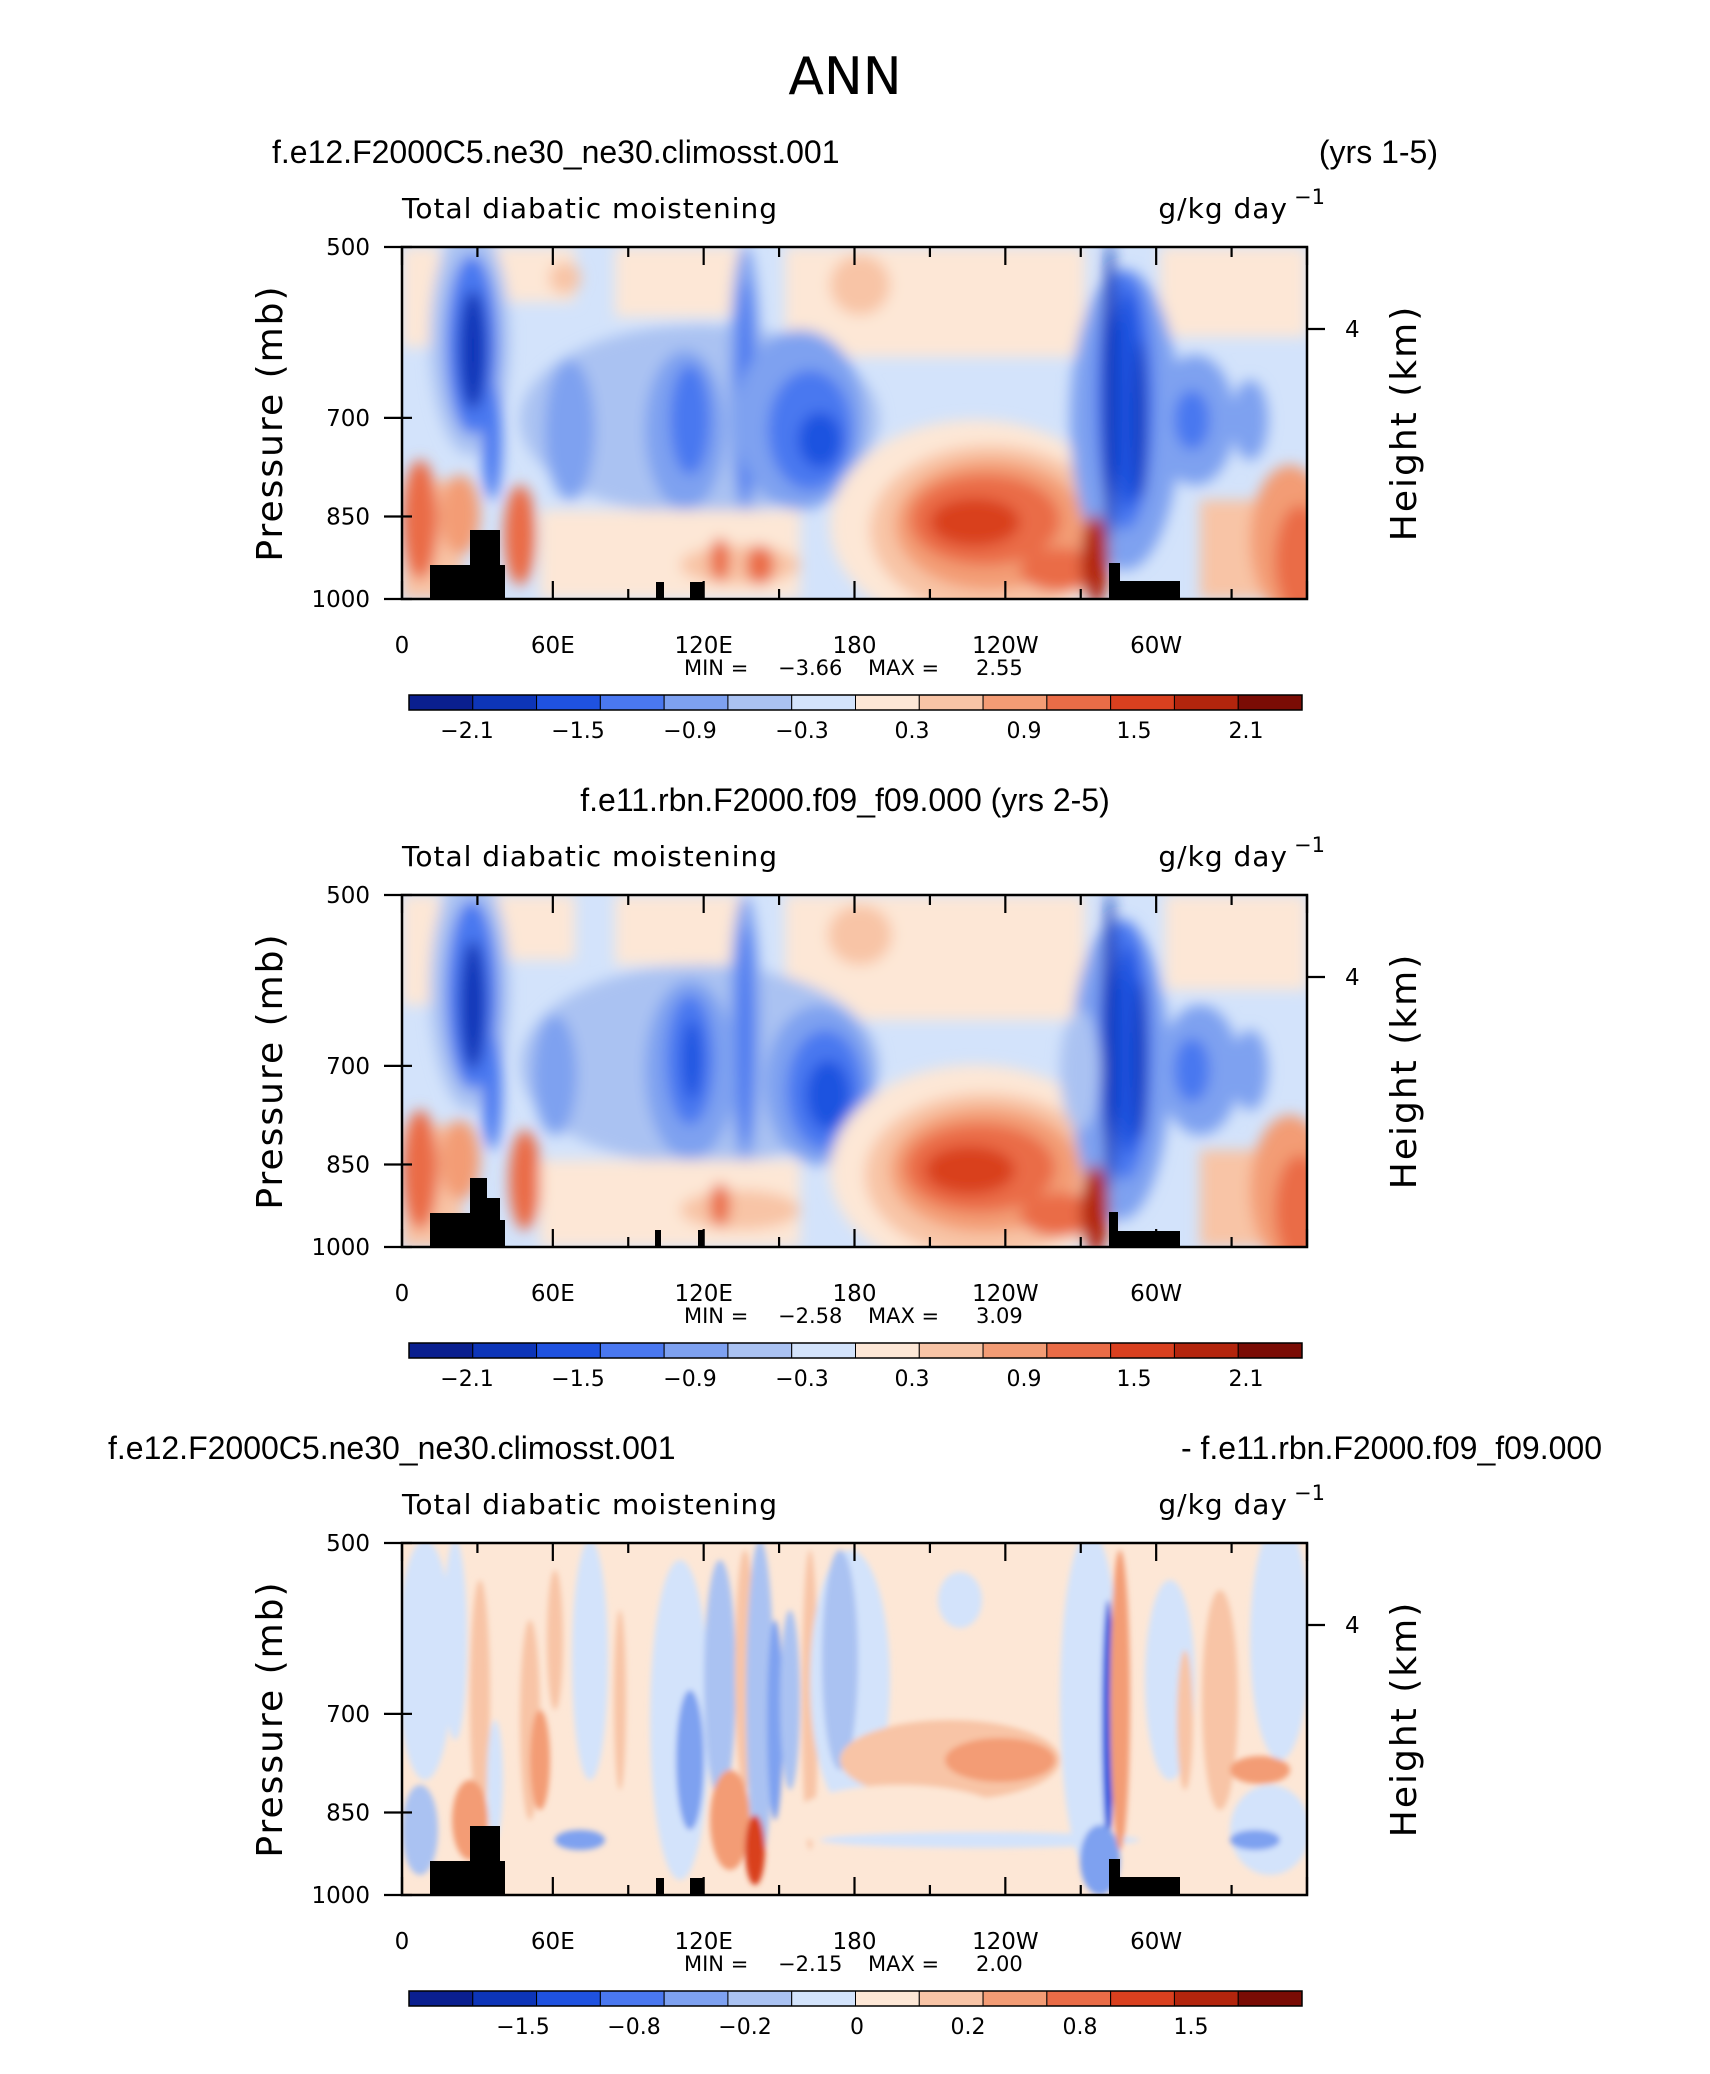 The width and height of the screenshot is (1710, 2074). What do you see at coordinates (1309, 845) in the screenshot?
I see `panel-2-units-exponent: −1` at bounding box center [1309, 845].